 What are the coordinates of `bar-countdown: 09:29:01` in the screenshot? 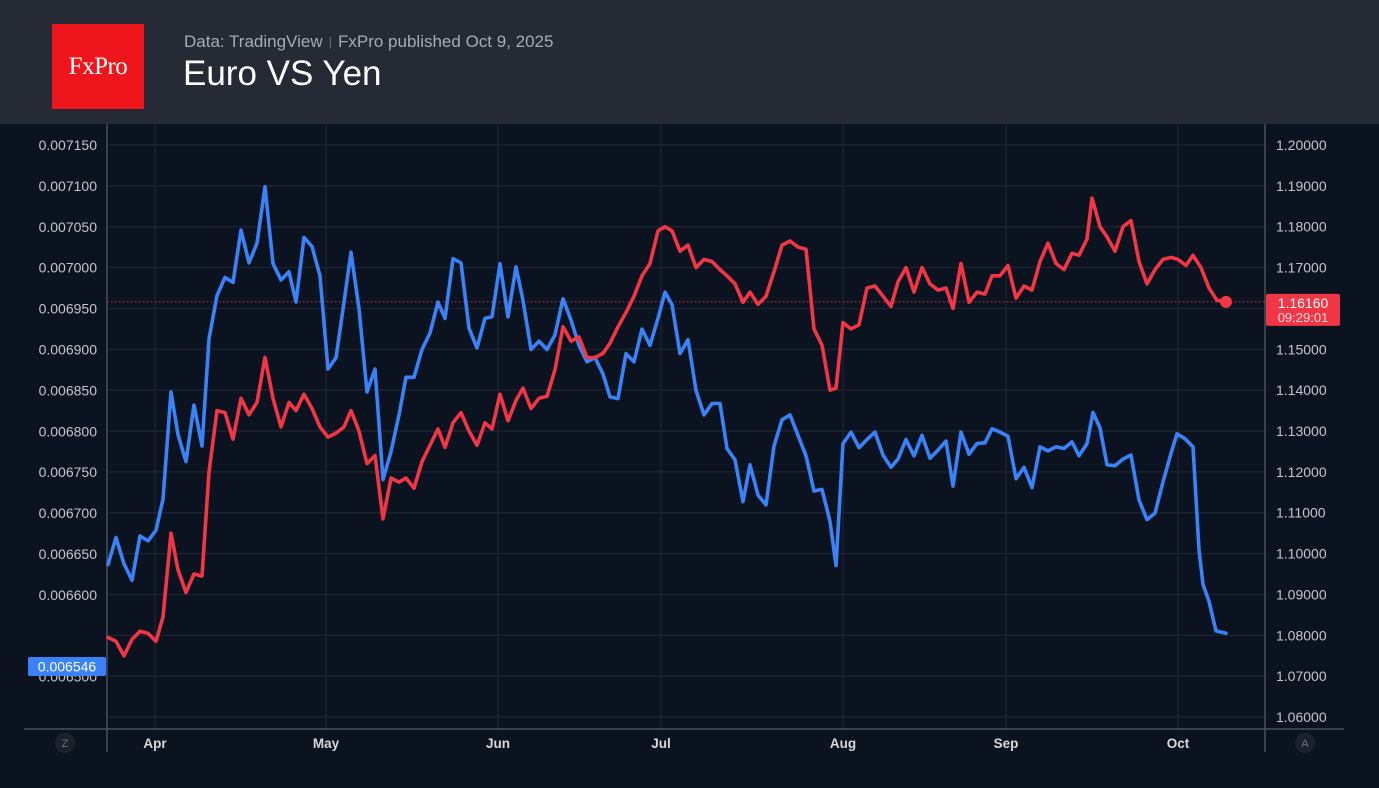 It's located at (1303, 317).